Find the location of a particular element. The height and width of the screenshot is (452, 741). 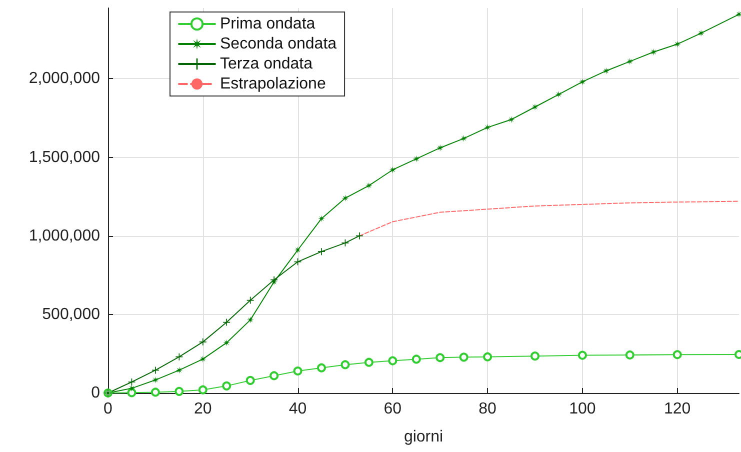

x-tick-label: 80 is located at coordinates (487, 409).